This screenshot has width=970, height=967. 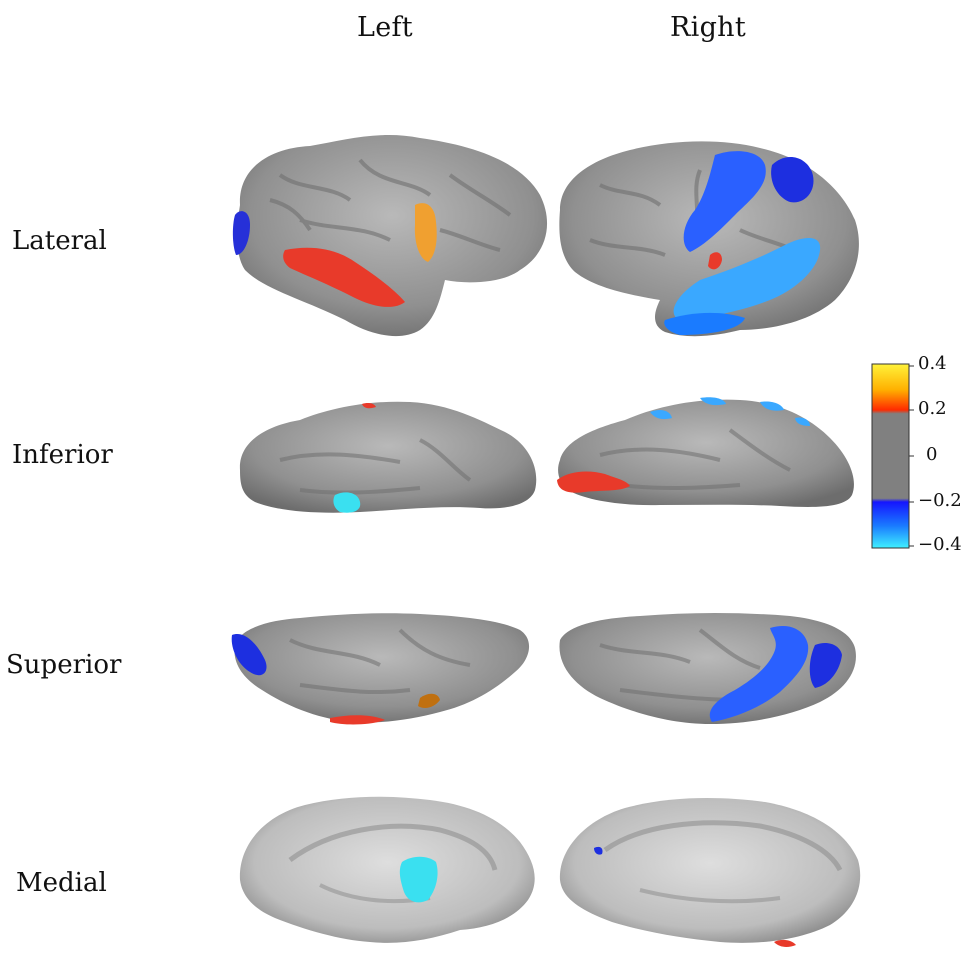 I want to click on brain-lateral-left, so click(x=390, y=236).